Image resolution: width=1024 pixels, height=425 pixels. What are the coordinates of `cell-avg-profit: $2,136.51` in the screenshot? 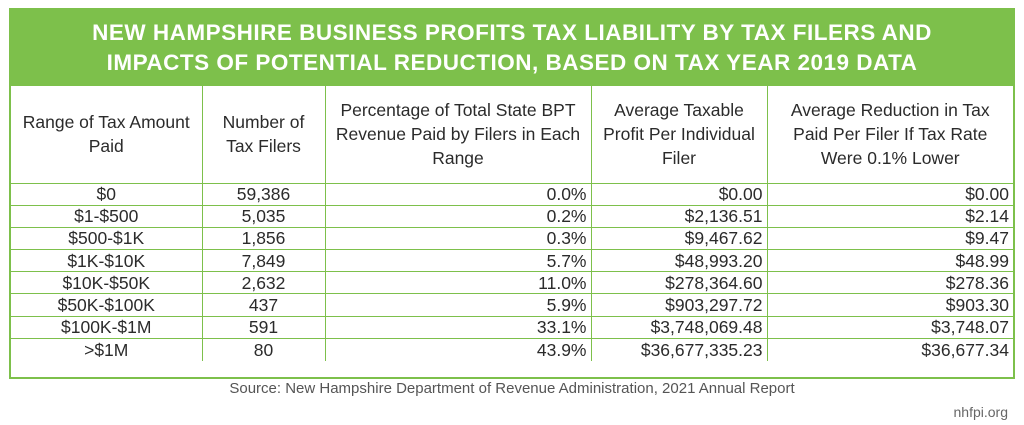 It's located at (679, 216).